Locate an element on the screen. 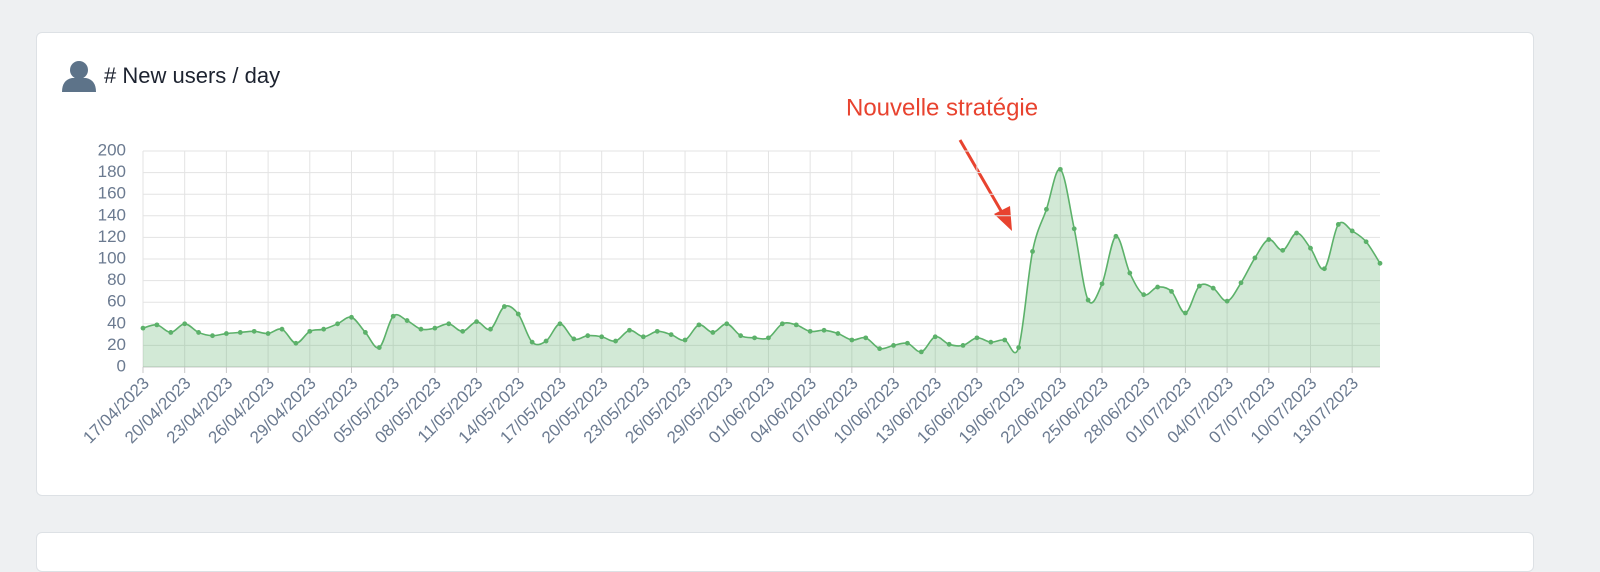  y-tick-label: 80 is located at coordinates (116, 279).